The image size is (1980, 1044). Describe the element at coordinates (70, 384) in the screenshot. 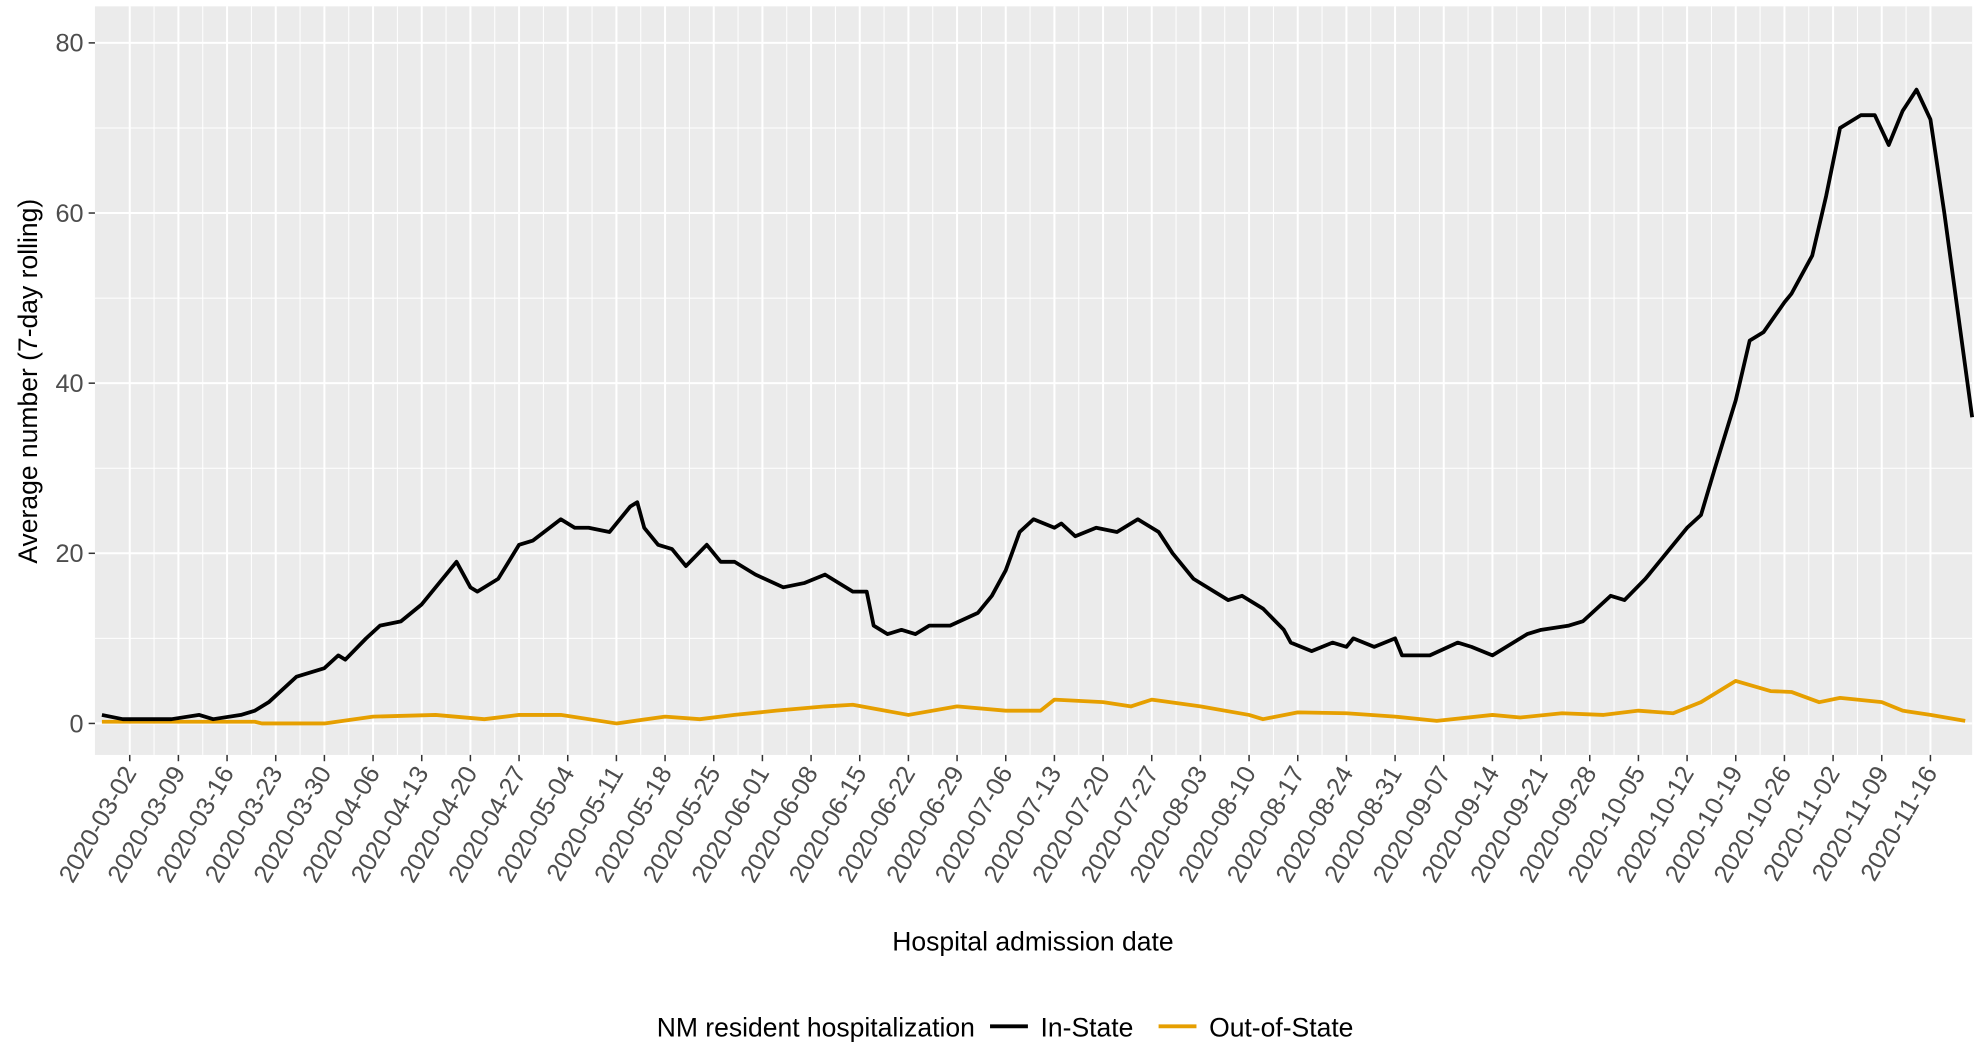

I see `y-tick-label: 40` at that location.